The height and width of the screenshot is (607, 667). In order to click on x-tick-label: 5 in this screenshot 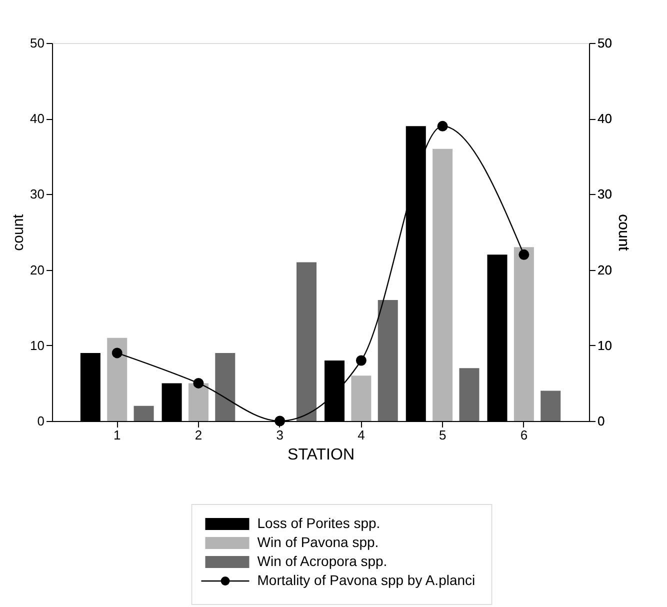, I will do `click(442, 435)`.